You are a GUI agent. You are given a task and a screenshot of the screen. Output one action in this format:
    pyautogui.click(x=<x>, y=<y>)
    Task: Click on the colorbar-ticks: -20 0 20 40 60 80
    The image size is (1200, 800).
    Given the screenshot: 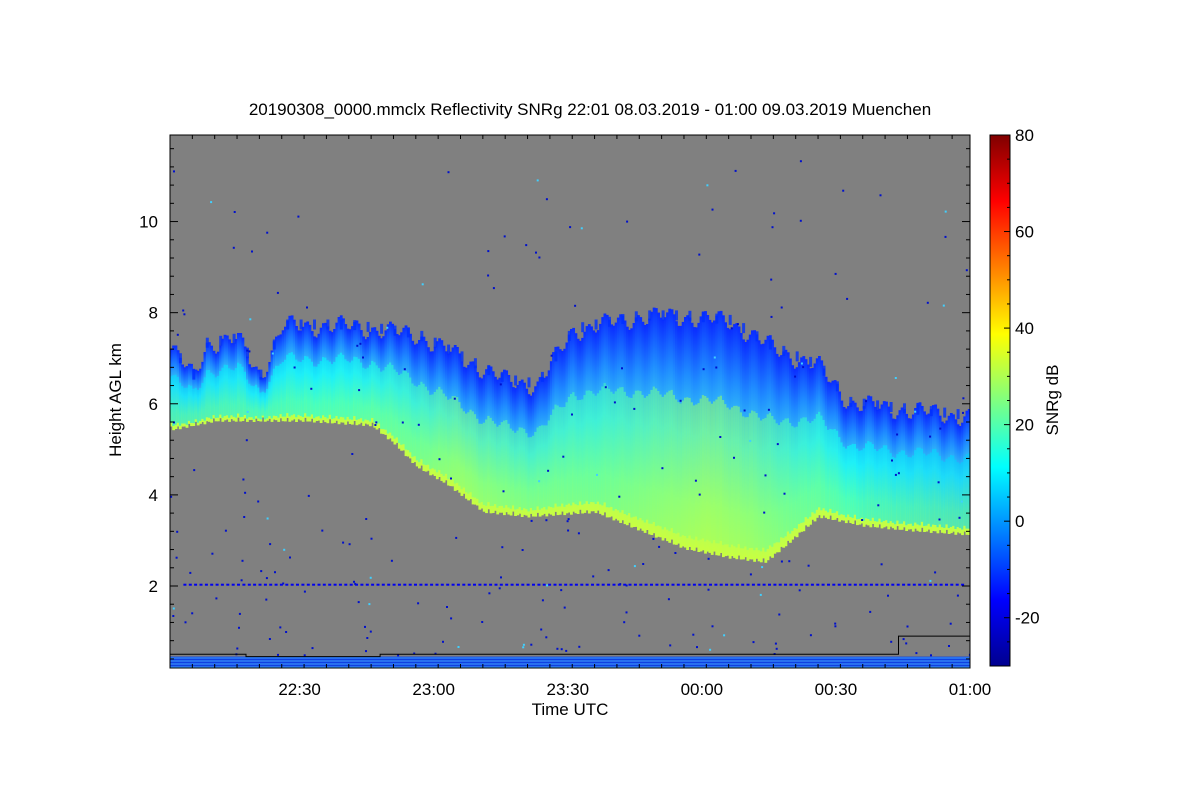 What is the action you would take?
    pyautogui.click(x=1022, y=396)
    